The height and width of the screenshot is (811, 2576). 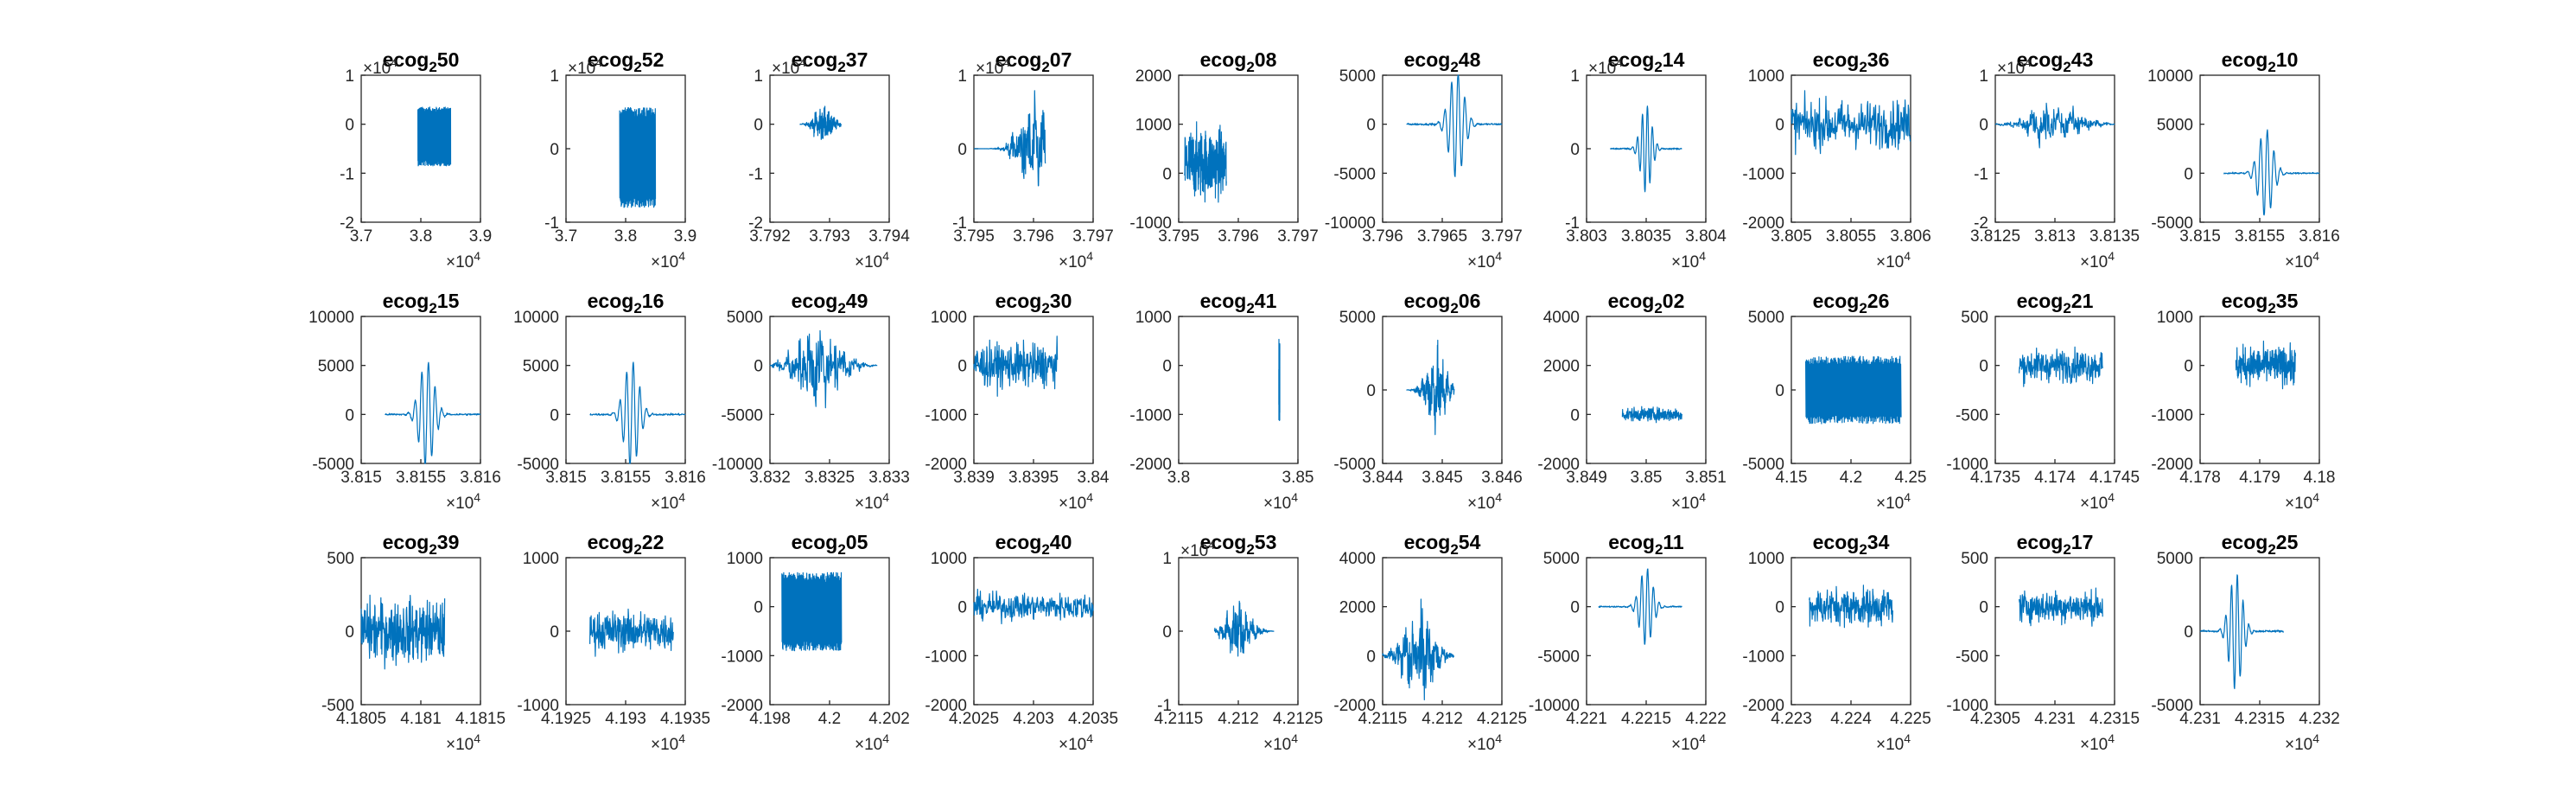 What do you see at coordinates (1239, 61) in the screenshot?
I see `subplot-title: ecog208` at bounding box center [1239, 61].